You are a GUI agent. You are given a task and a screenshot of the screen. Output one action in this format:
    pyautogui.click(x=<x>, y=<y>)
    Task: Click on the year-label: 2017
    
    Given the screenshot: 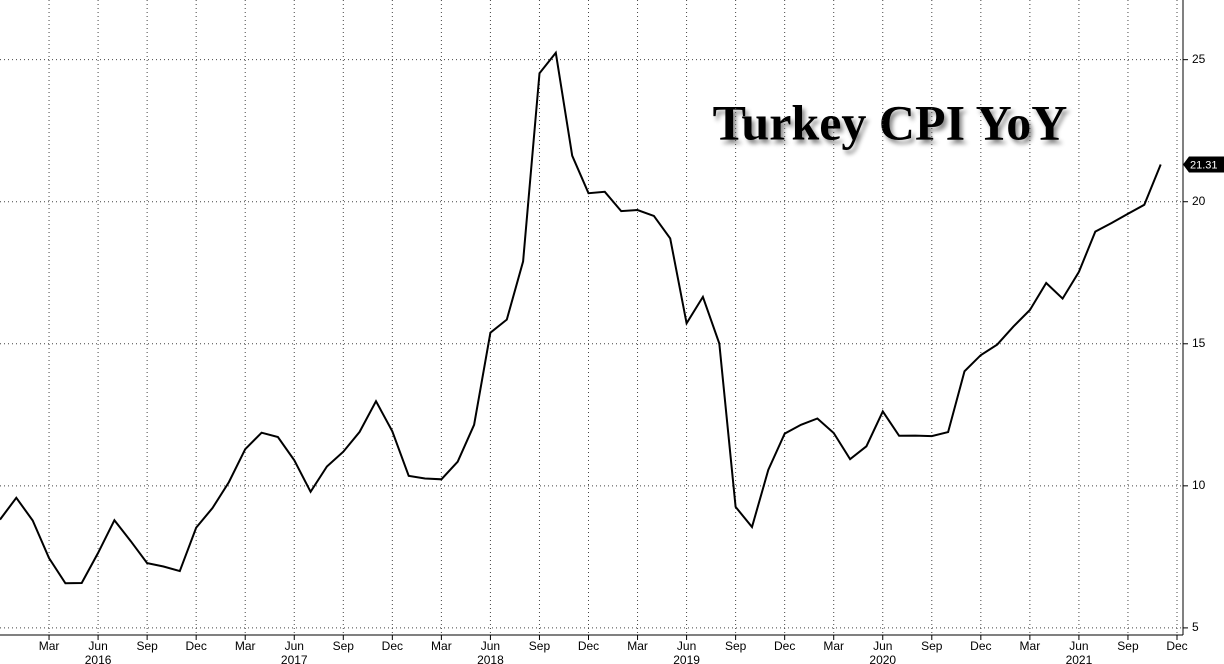 What is the action you would take?
    pyautogui.click(x=294, y=658)
    